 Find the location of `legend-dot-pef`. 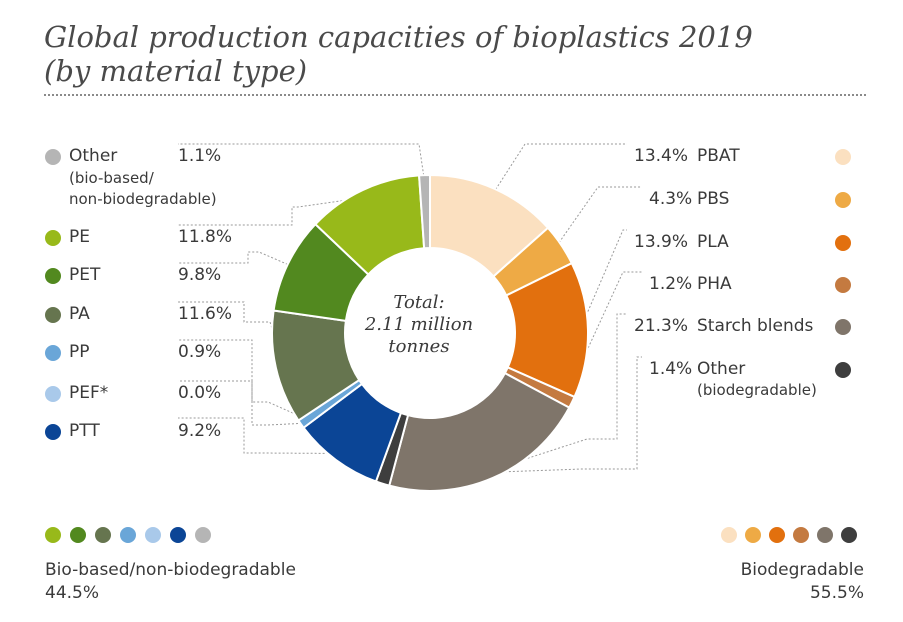

legend-dot-pef is located at coordinates (53, 394).